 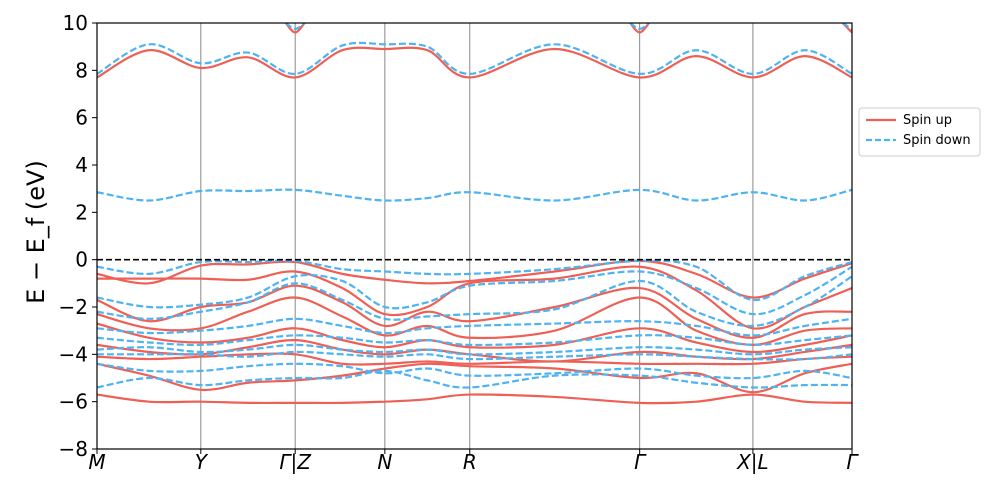 I want to click on y-tick-label: 8, so click(x=81, y=70).